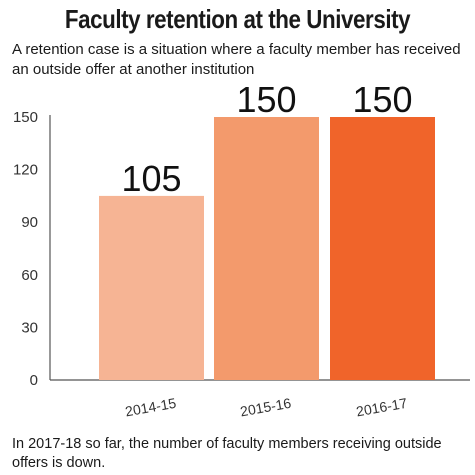 The height and width of the screenshot is (475, 475). Describe the element at coordinates (29, 222) in the screenshot. I see `y-tick-label: 90` at that location.